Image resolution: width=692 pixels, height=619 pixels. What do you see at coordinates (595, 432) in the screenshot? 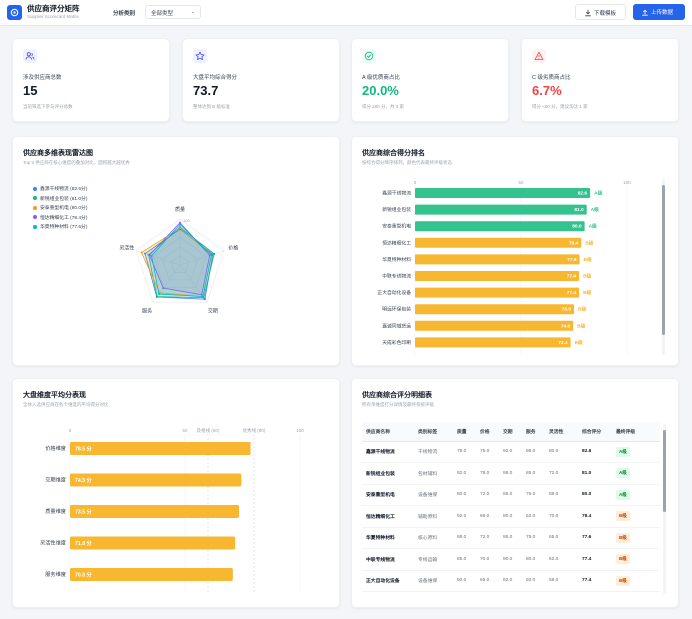
I see `column-header: 综合评分` at bounding box center [595, 432].